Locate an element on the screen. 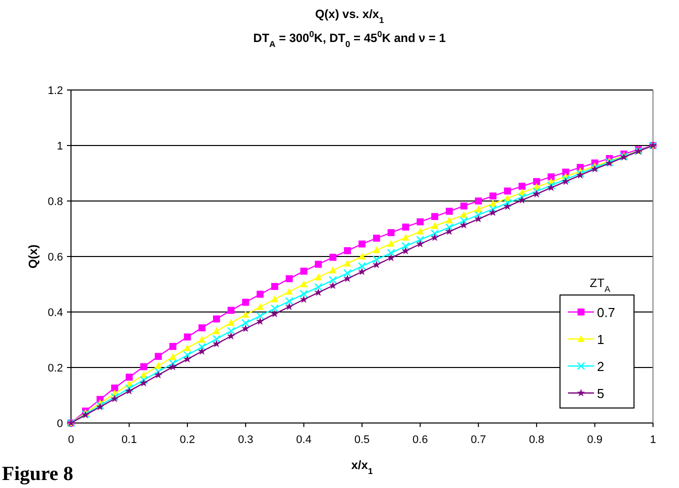 The width and height of the screenshot is (679, 488). y-tick-label: 0.2 is located at coordinates (55, 368).